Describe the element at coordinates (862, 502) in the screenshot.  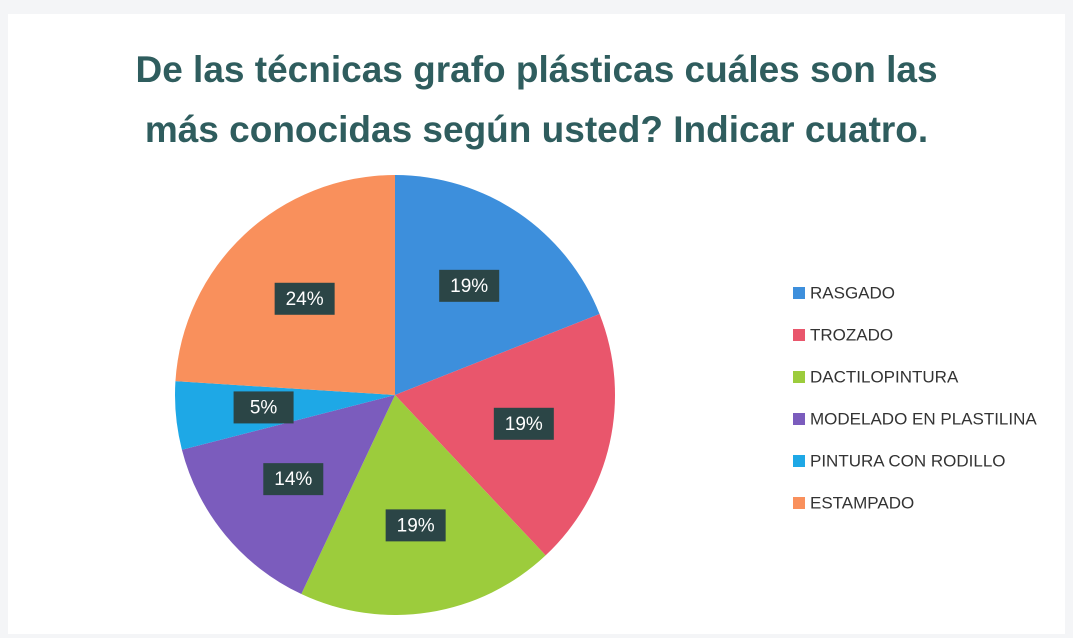
I see `legend-label: ESTAMPADO` at that location.